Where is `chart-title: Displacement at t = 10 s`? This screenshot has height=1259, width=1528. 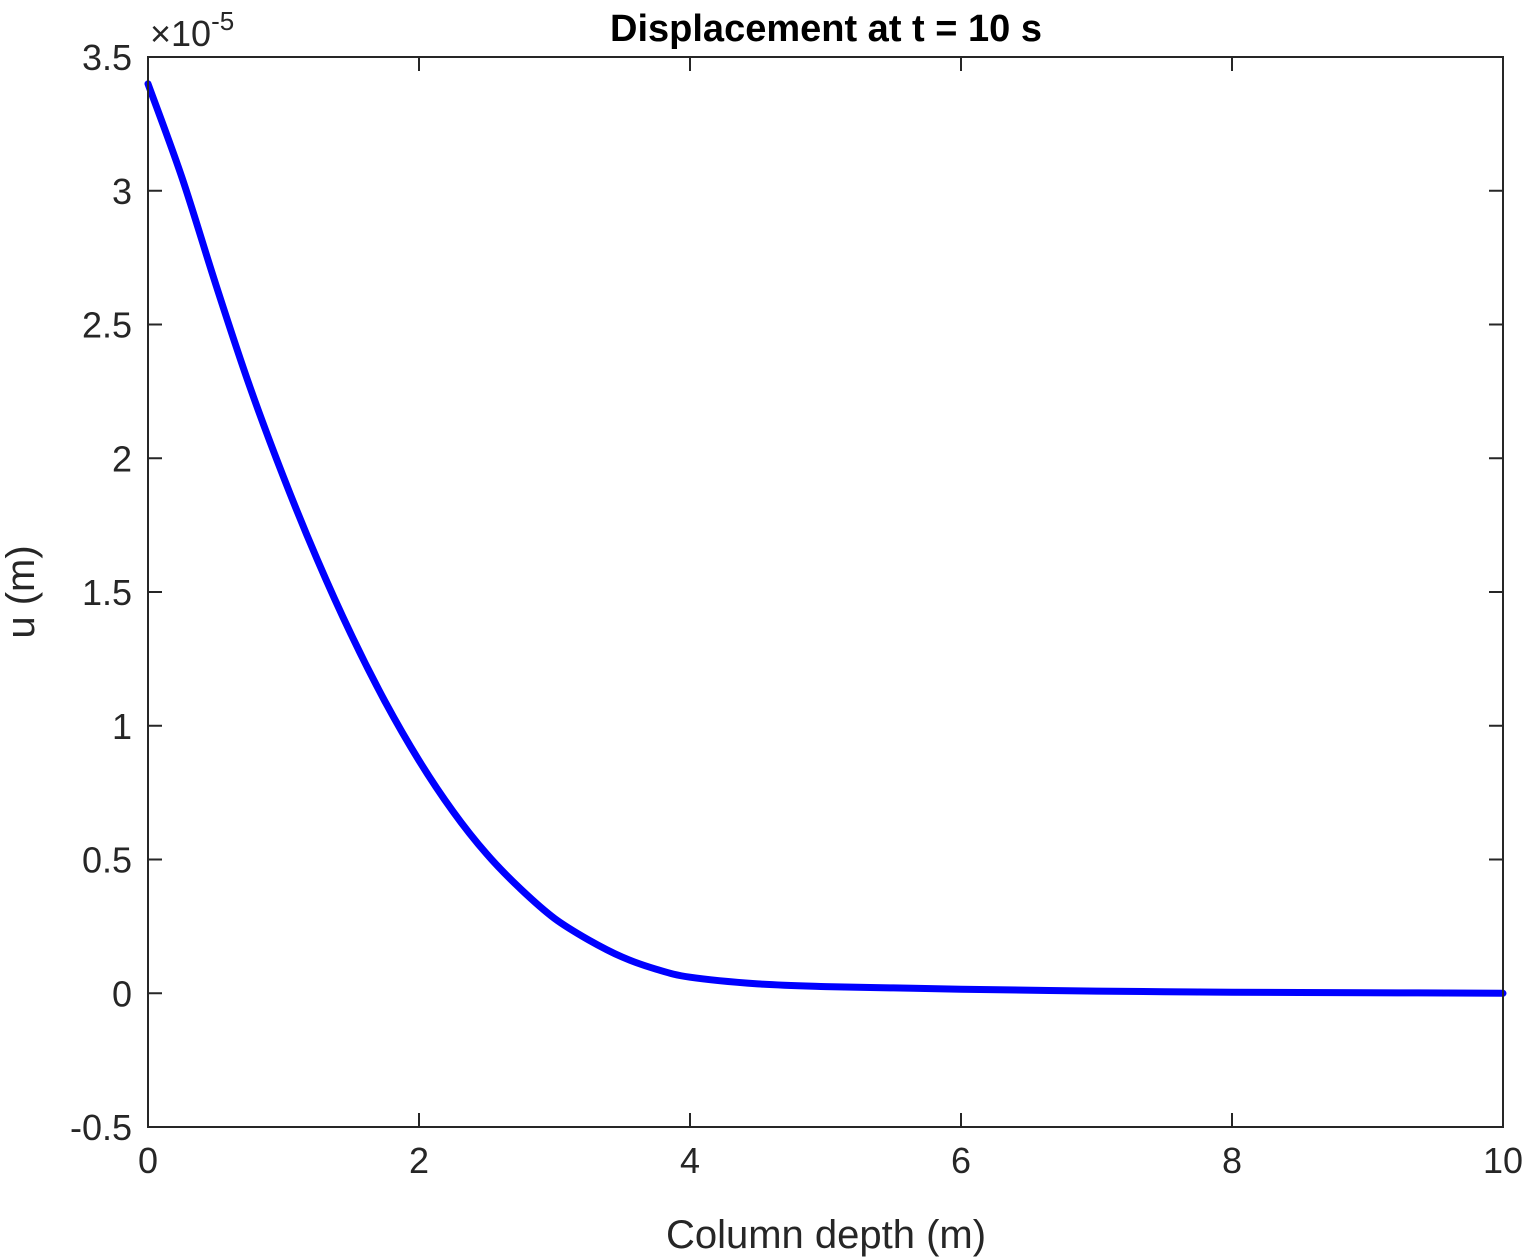
chart-title: Displacement at t = 10 s is located at coordinates (826, 29).